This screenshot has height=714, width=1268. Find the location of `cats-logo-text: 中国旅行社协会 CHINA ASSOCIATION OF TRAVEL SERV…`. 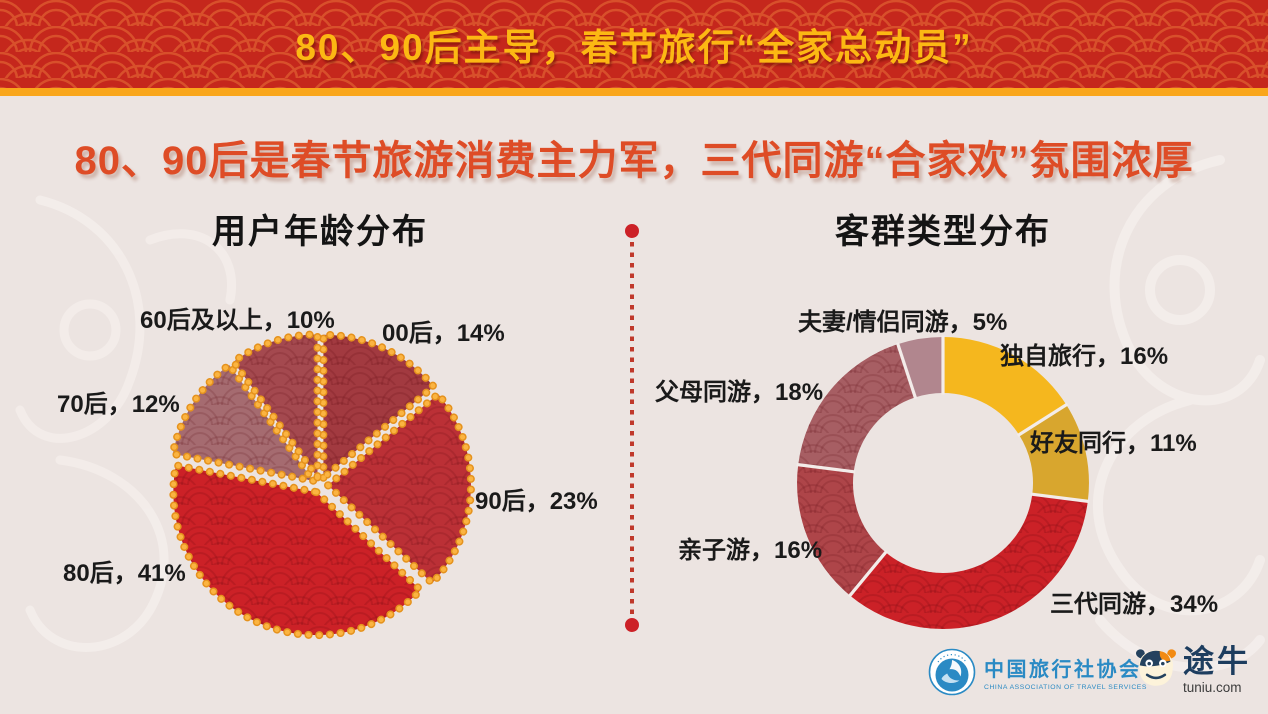

cats-logo-text: 中国旅行社协会 CHINA ASSOCIATION OF TRAVEL SERV… is located at coordinates (1065, 672).